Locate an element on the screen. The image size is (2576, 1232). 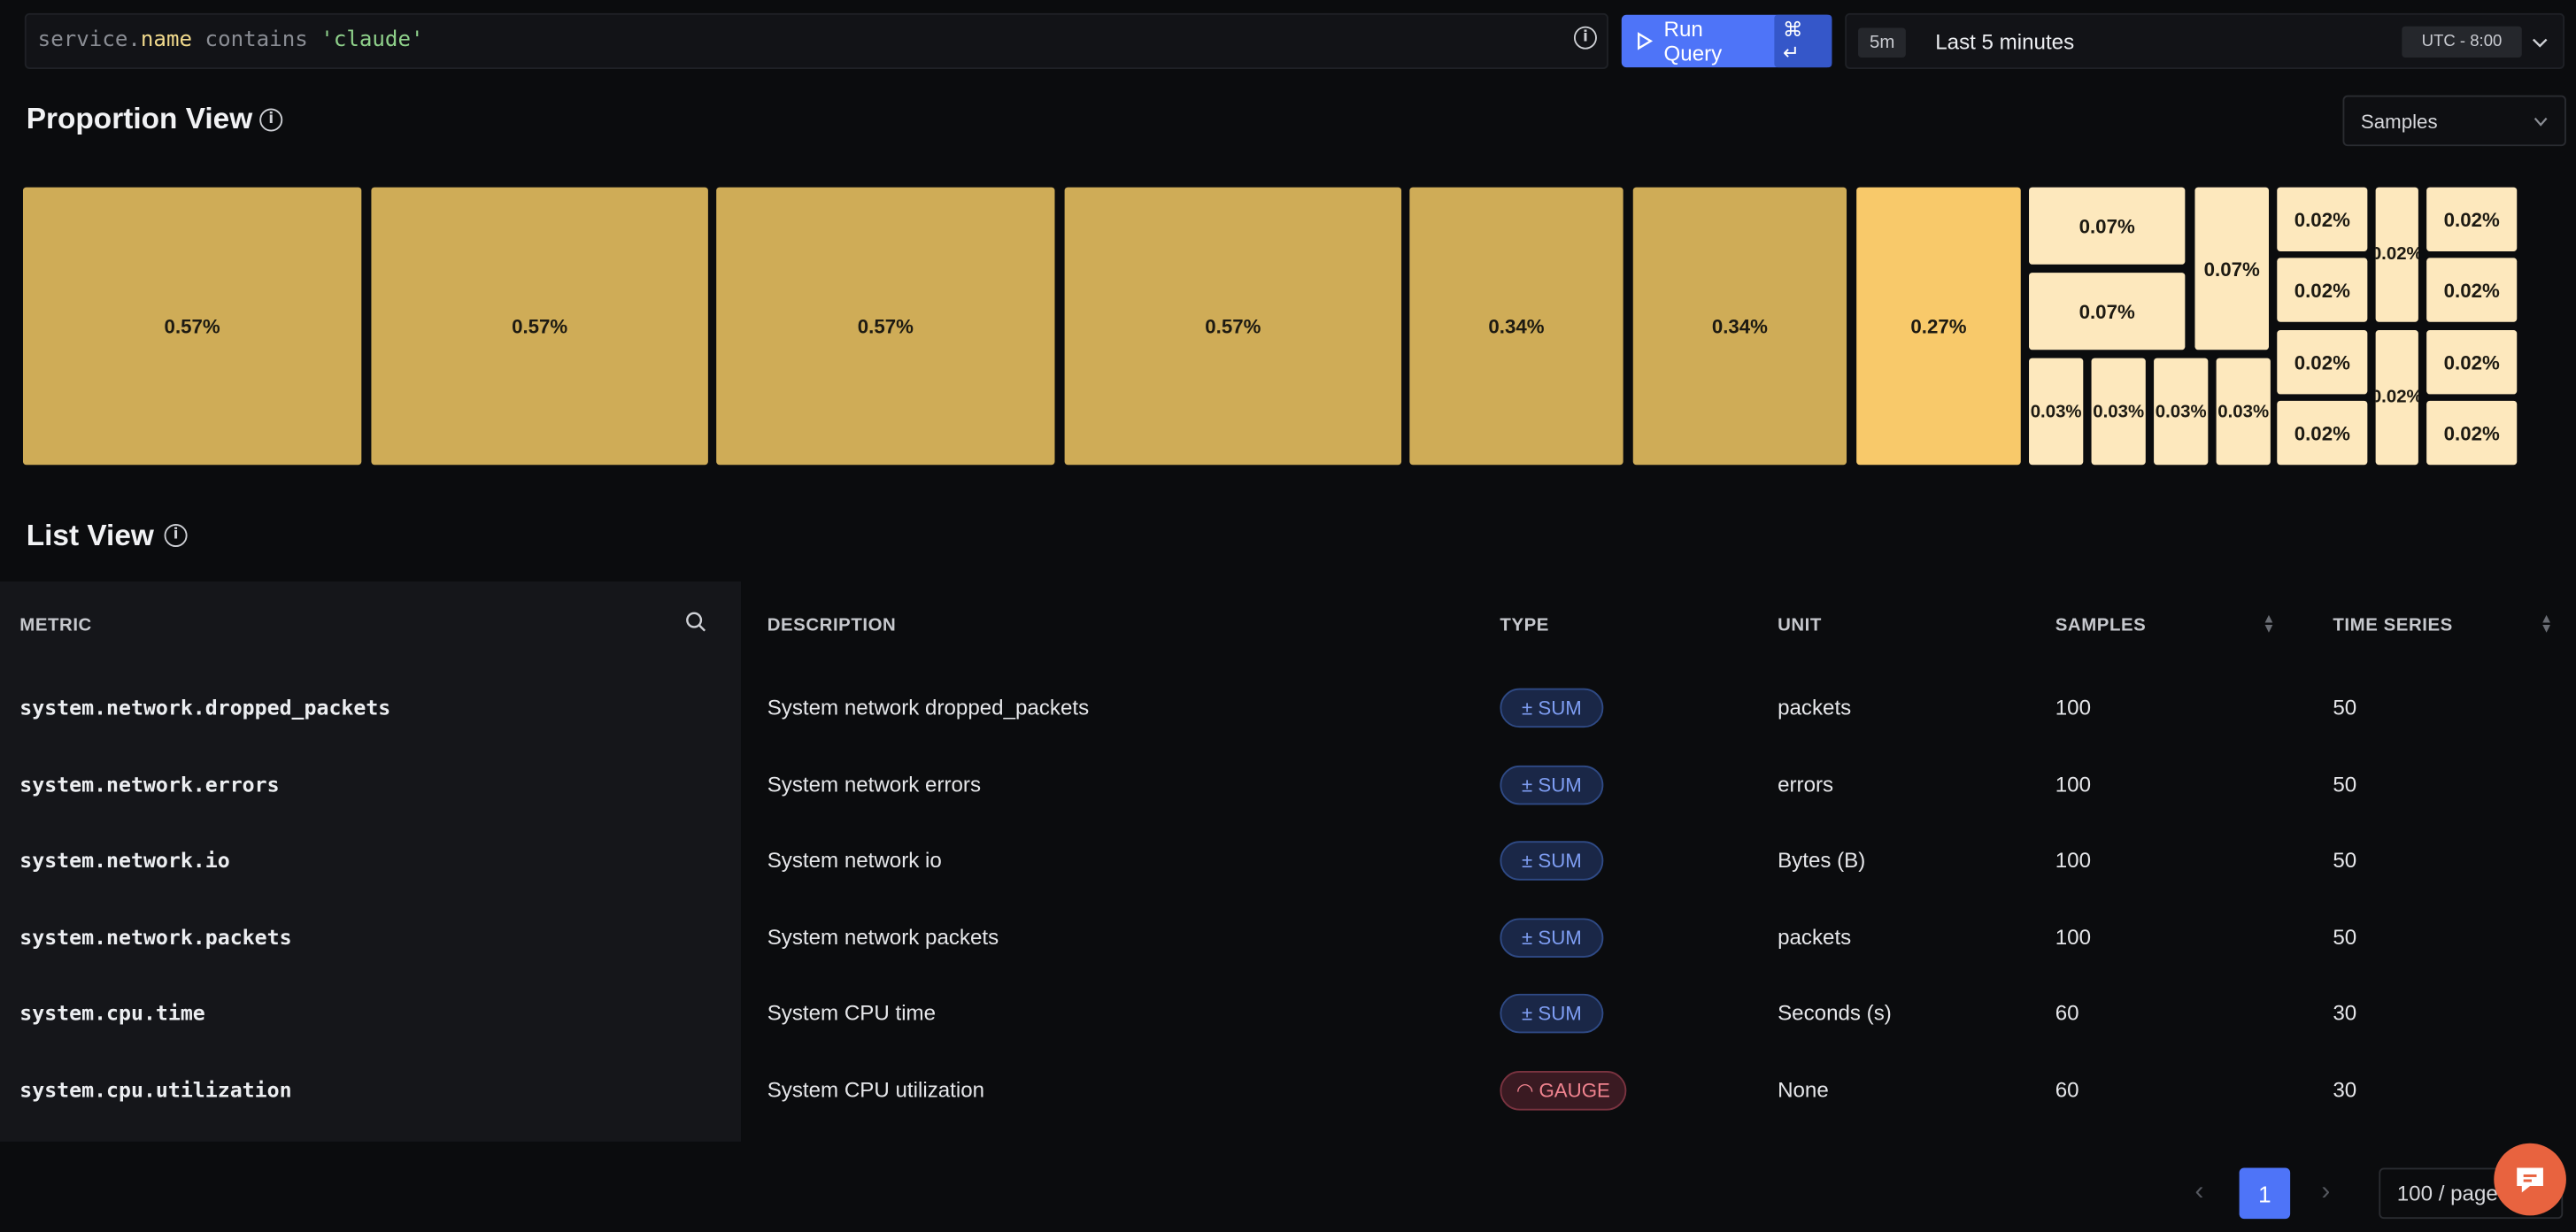
metric-unit: Bytes (B) is located at coordinates (1822, 860).